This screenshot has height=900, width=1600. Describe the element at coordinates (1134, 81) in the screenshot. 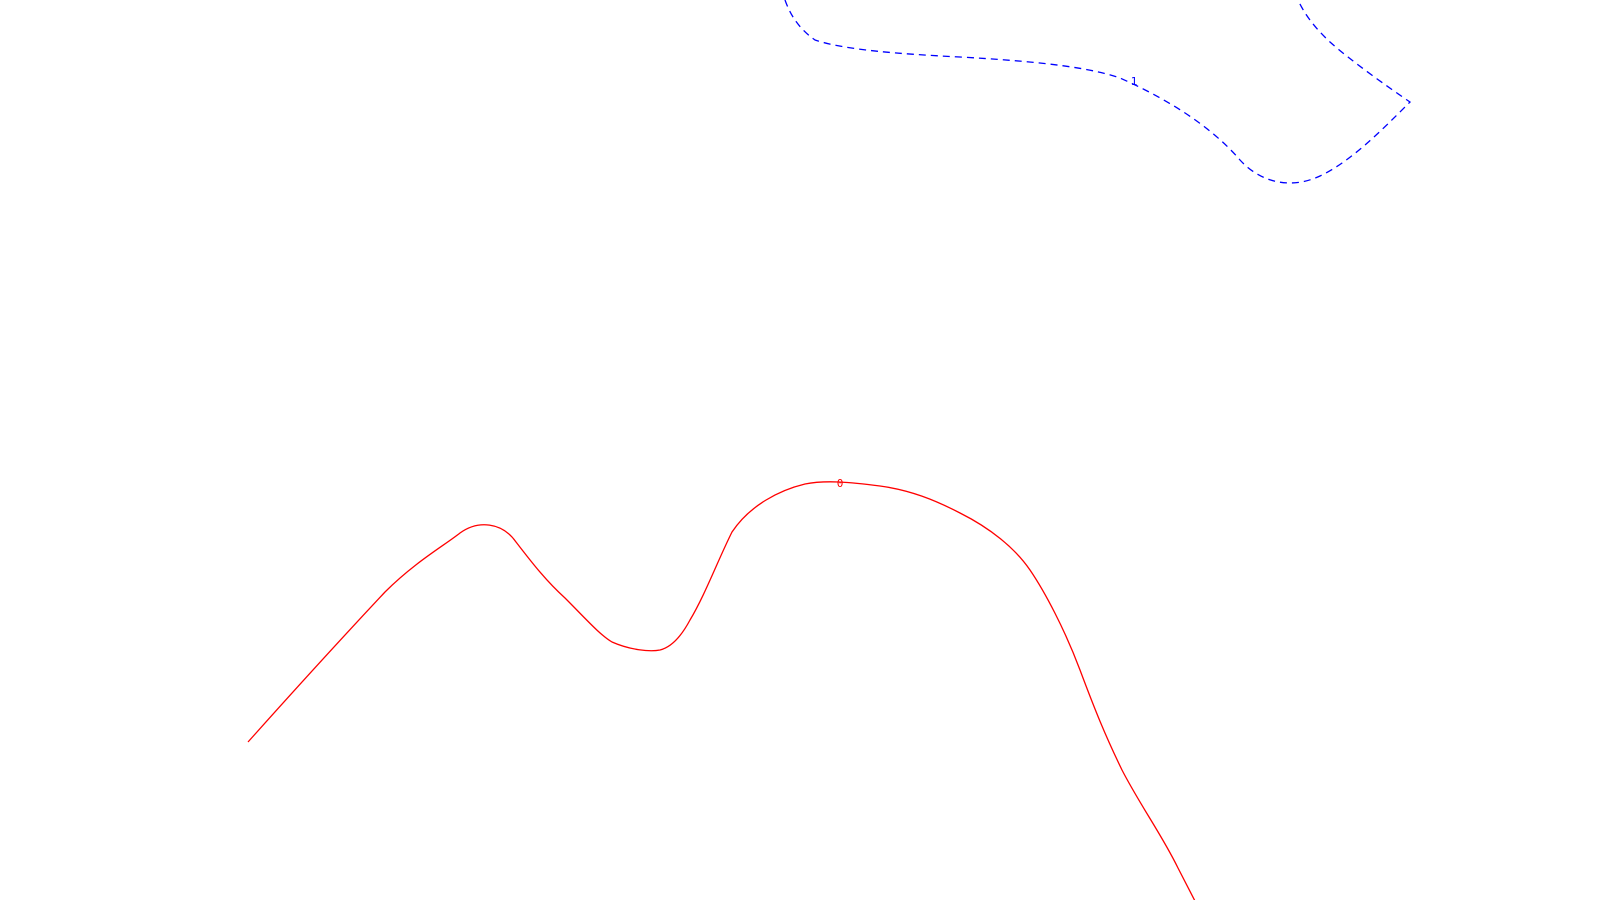

I see `contour-line-1-label: 1` at that location.